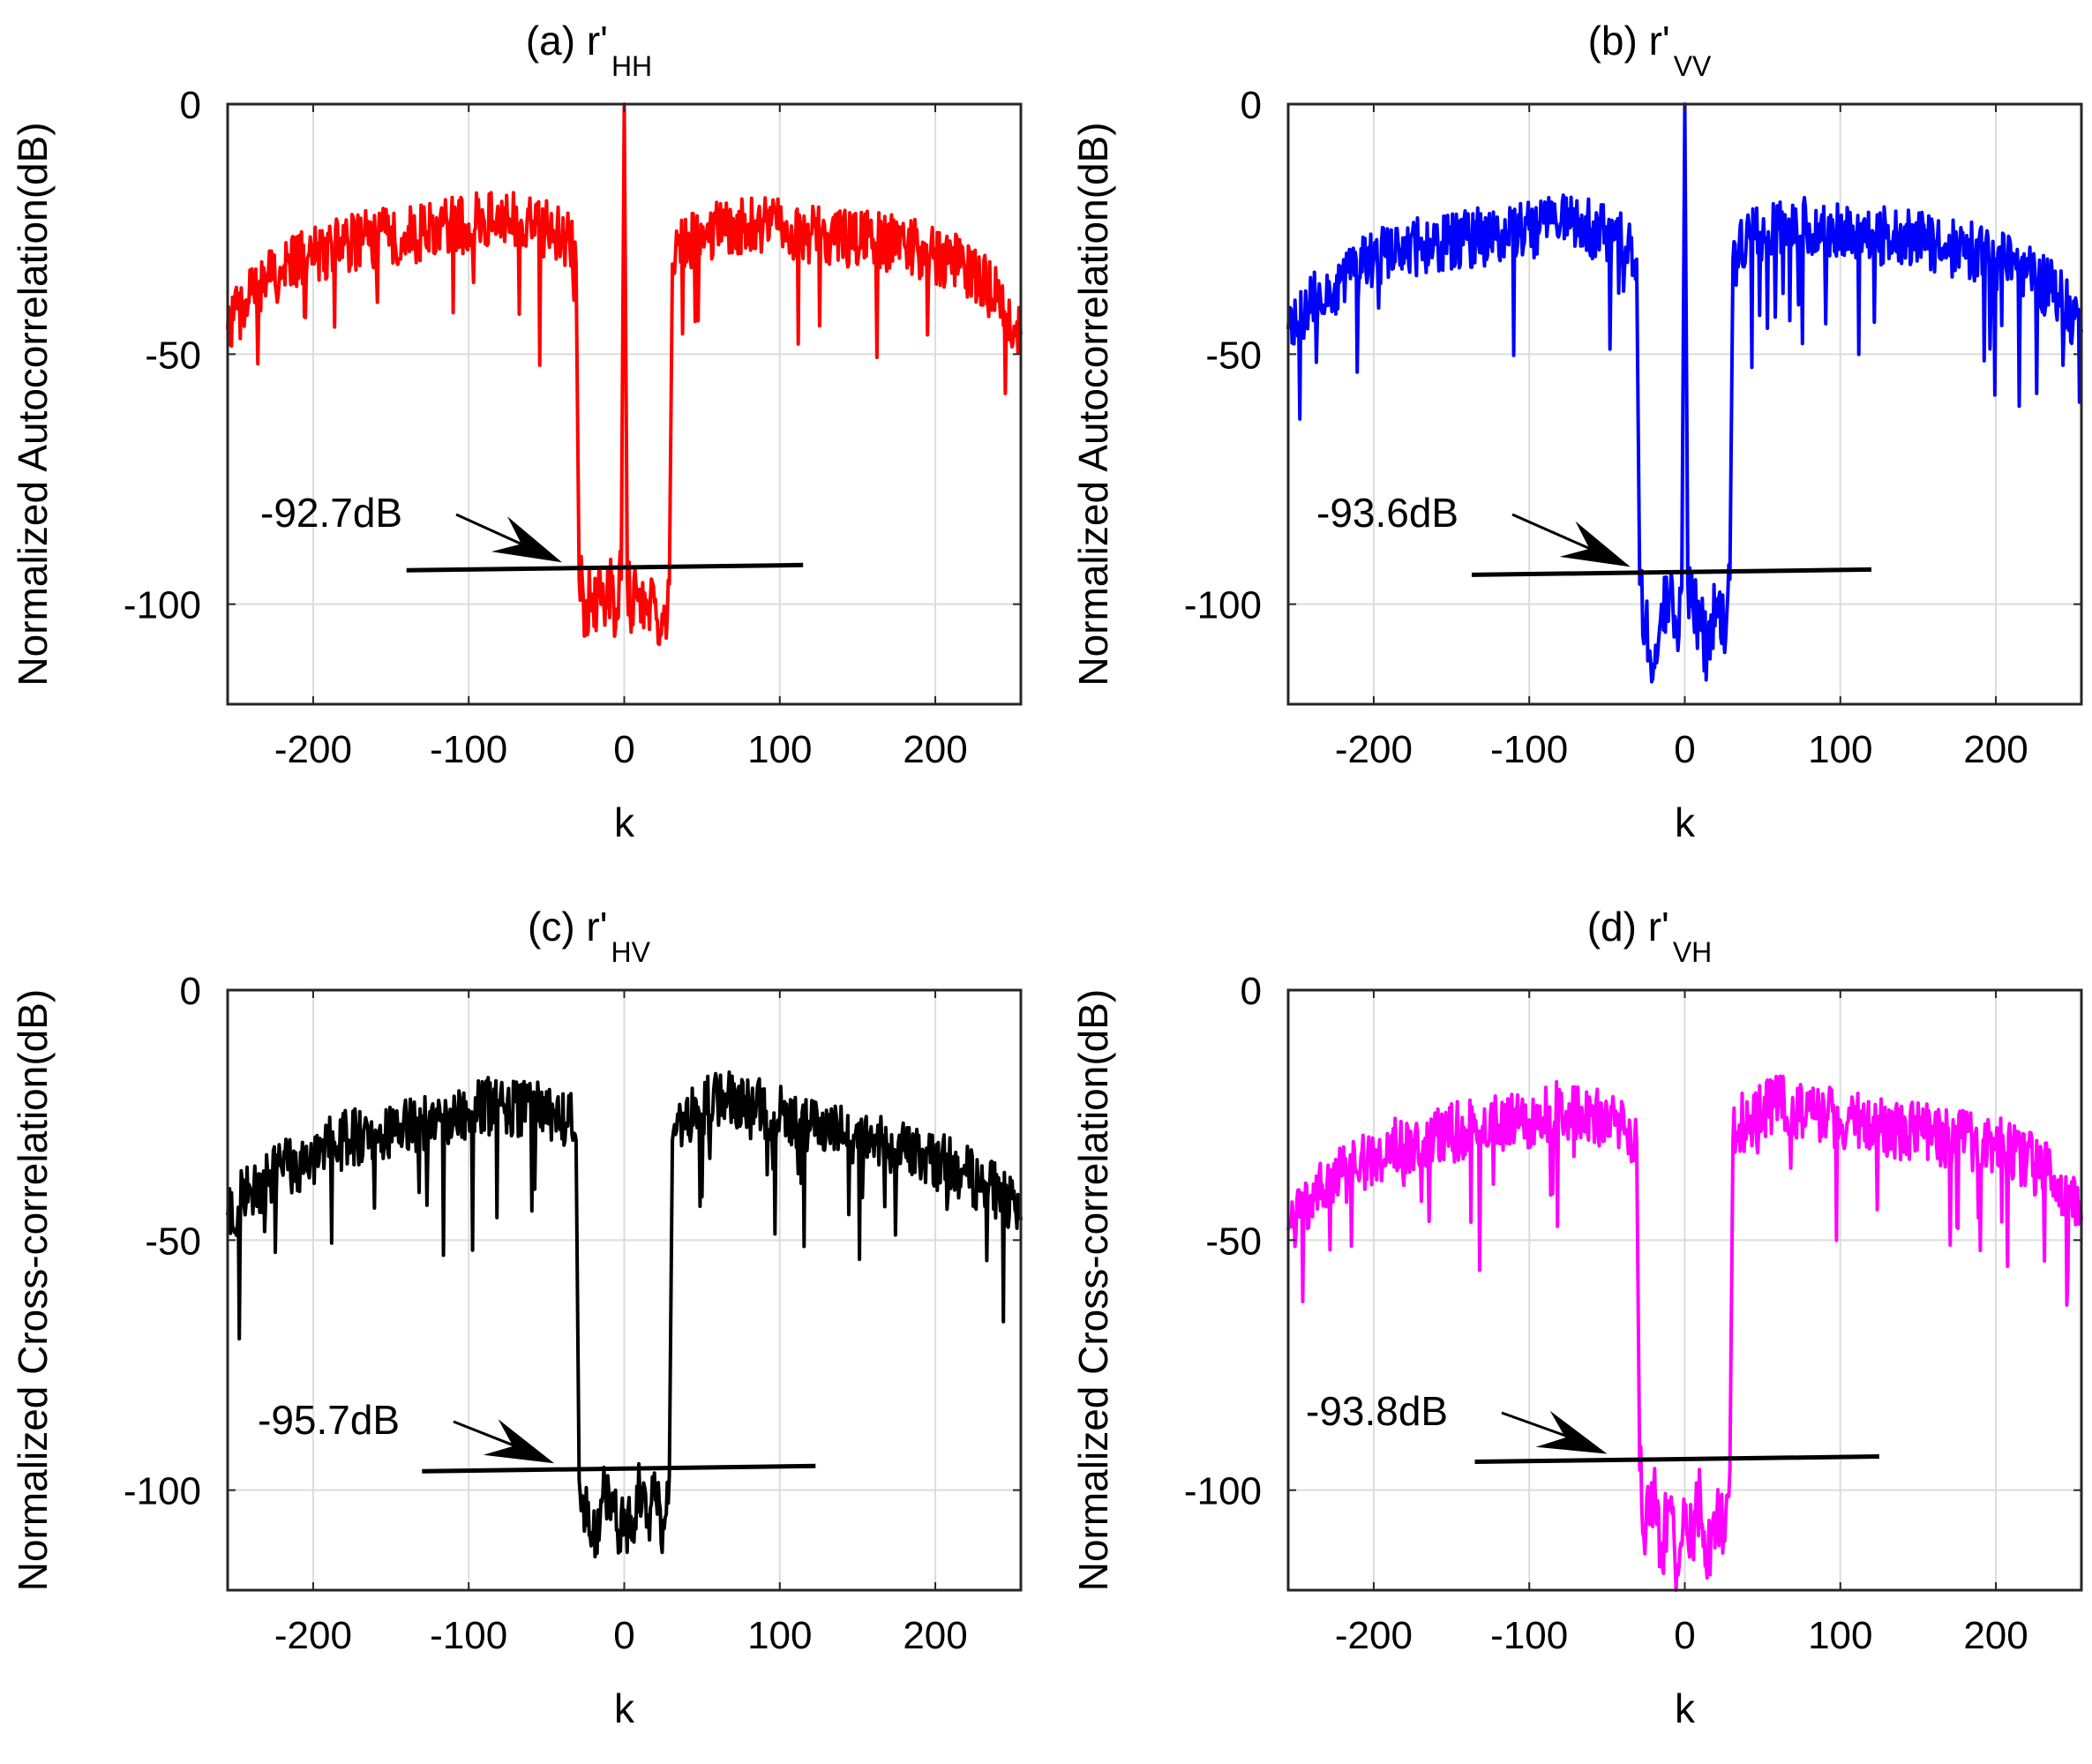 The image size is (2092, 1764). Describe the element at coordinates (631, 66) in the screenshot. I see `title-subscript: HH` at that location.